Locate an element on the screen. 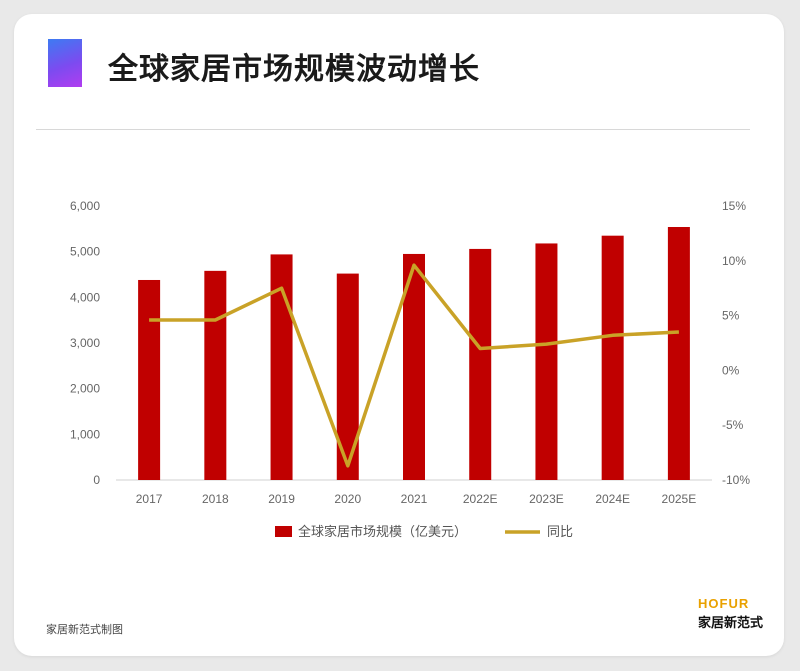 The width and height of the screenshot is (800, 671). x-tick-label: 2023E is located at coordinates (546, 499).